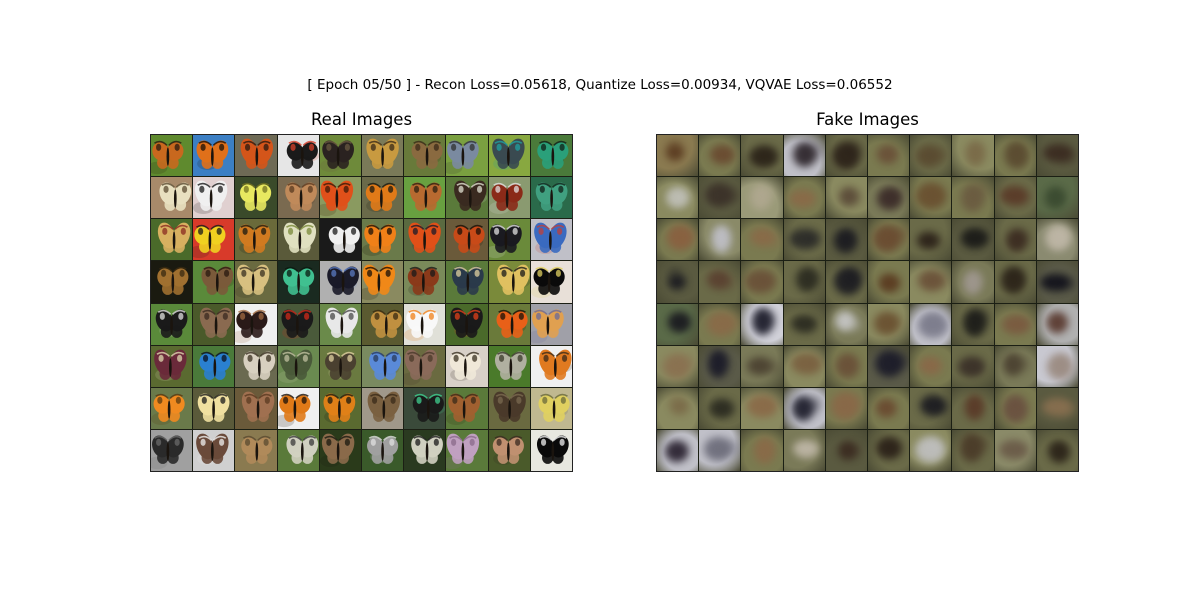 The width and height of the screenshot is (1200, 600). What do you see at coordinates (361, 119) in the screenshot?
I see `real-images-title: Real Images` at bounding box center [361, 119].